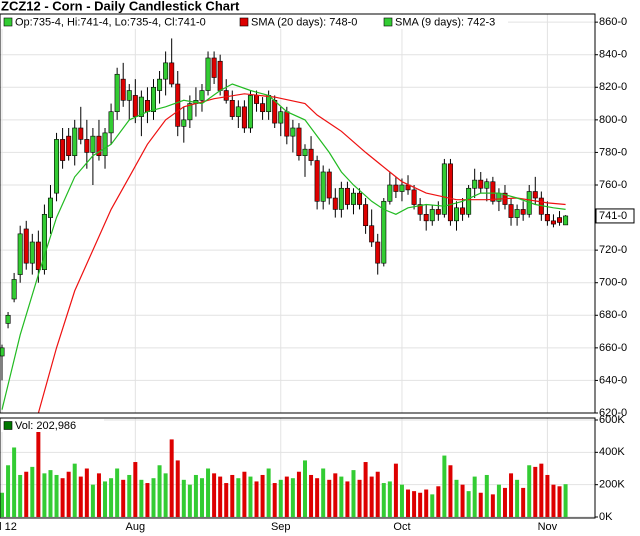  What do you see at coordinates (401, 527) in the screenshot?
I see `x-tick-label: Oct` at bounding box center [401, 527].